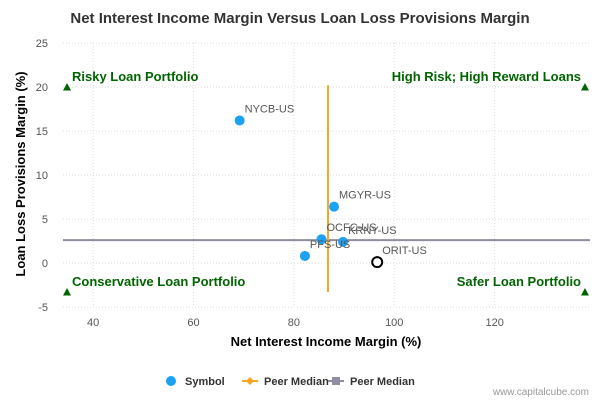  I want to click on x-tick-label: 80, so click(294, 323).